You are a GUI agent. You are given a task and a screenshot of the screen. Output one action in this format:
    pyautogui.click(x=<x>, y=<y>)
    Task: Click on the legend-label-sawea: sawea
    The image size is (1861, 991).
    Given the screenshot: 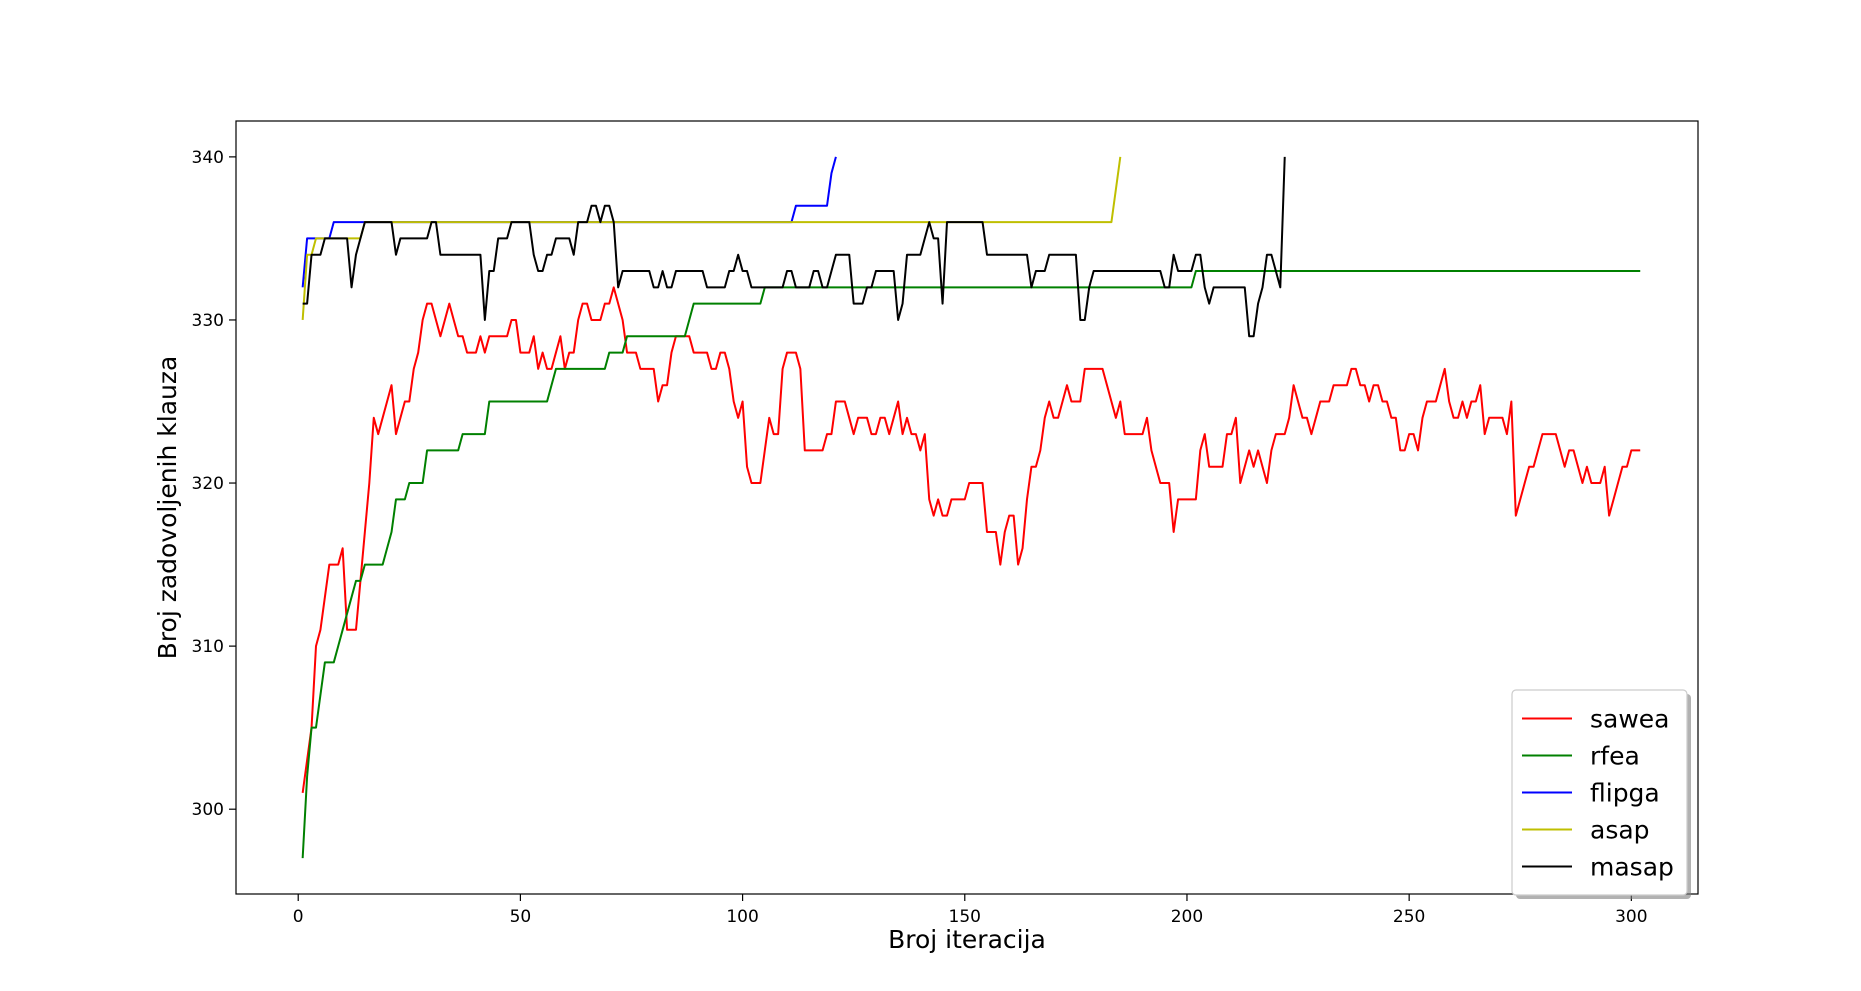 What is the action you would take?
    pyautogui.click(x=1630, y=719)
    